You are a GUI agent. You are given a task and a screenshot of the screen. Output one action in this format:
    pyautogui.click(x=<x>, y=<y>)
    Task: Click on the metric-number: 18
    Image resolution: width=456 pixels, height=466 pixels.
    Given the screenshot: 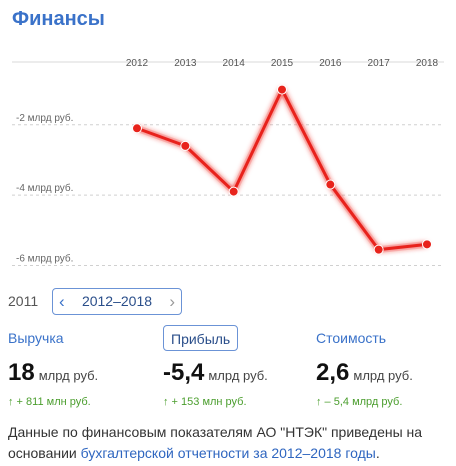 What is the action you would take?
    pyautogui.click(x=21, y=372)
    